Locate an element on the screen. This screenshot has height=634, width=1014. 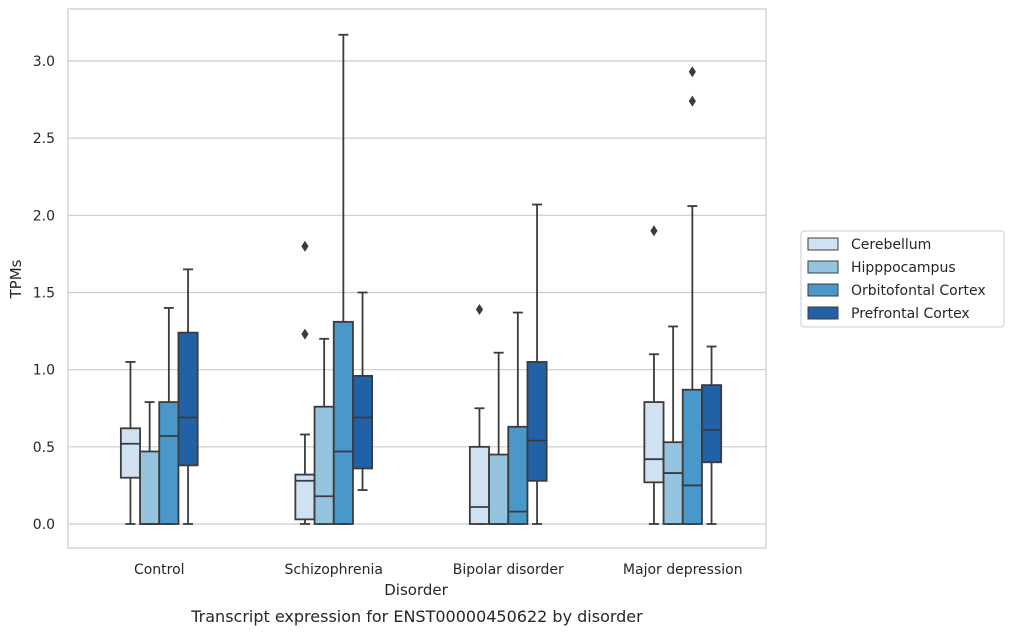
x-axis-label: Disorder is located at coordinates (416, 590).